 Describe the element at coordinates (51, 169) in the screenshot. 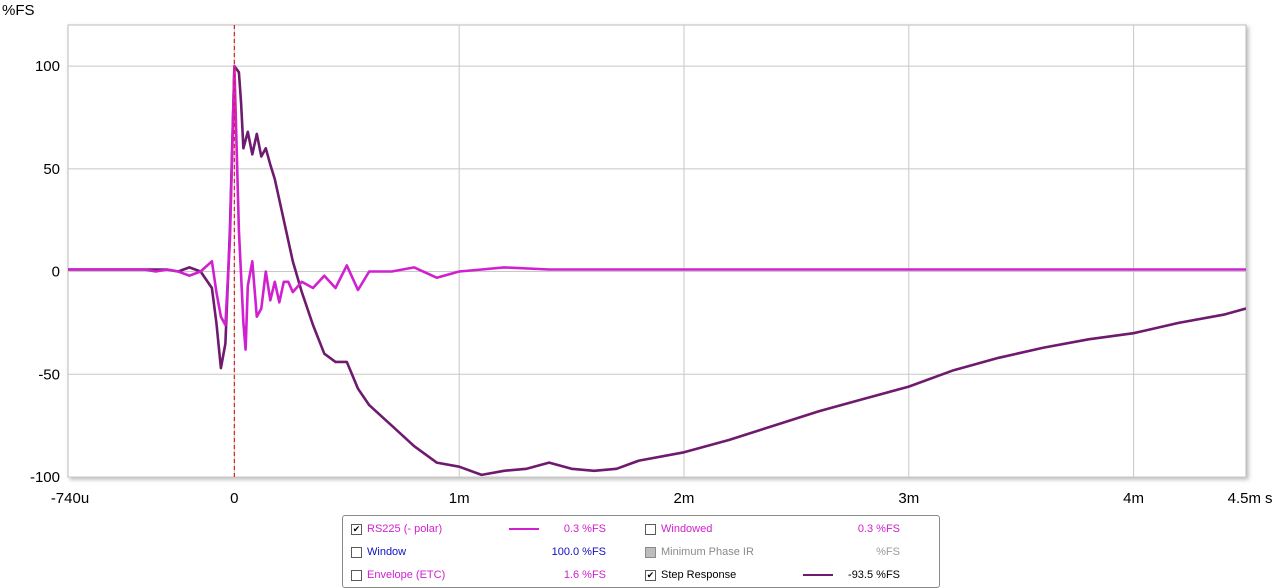

I see `y-tick-label: 50` at that location.